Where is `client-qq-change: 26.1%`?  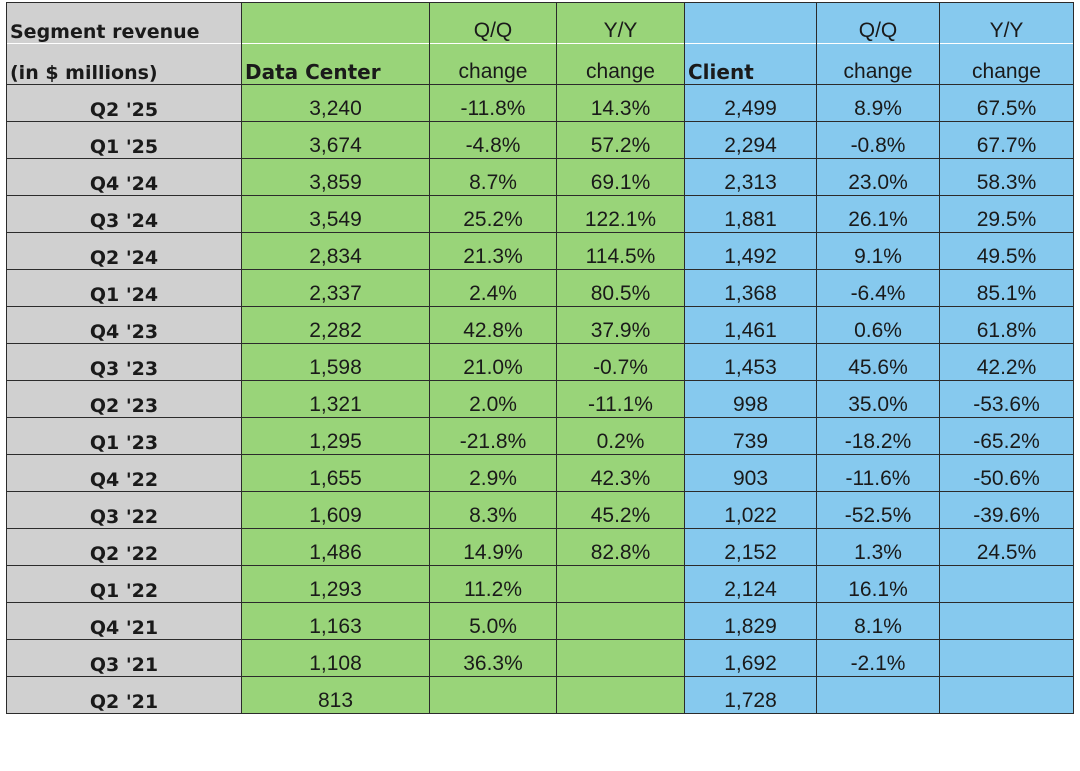
client-qq-change: 26.1% is located at coordinates (878, 214).